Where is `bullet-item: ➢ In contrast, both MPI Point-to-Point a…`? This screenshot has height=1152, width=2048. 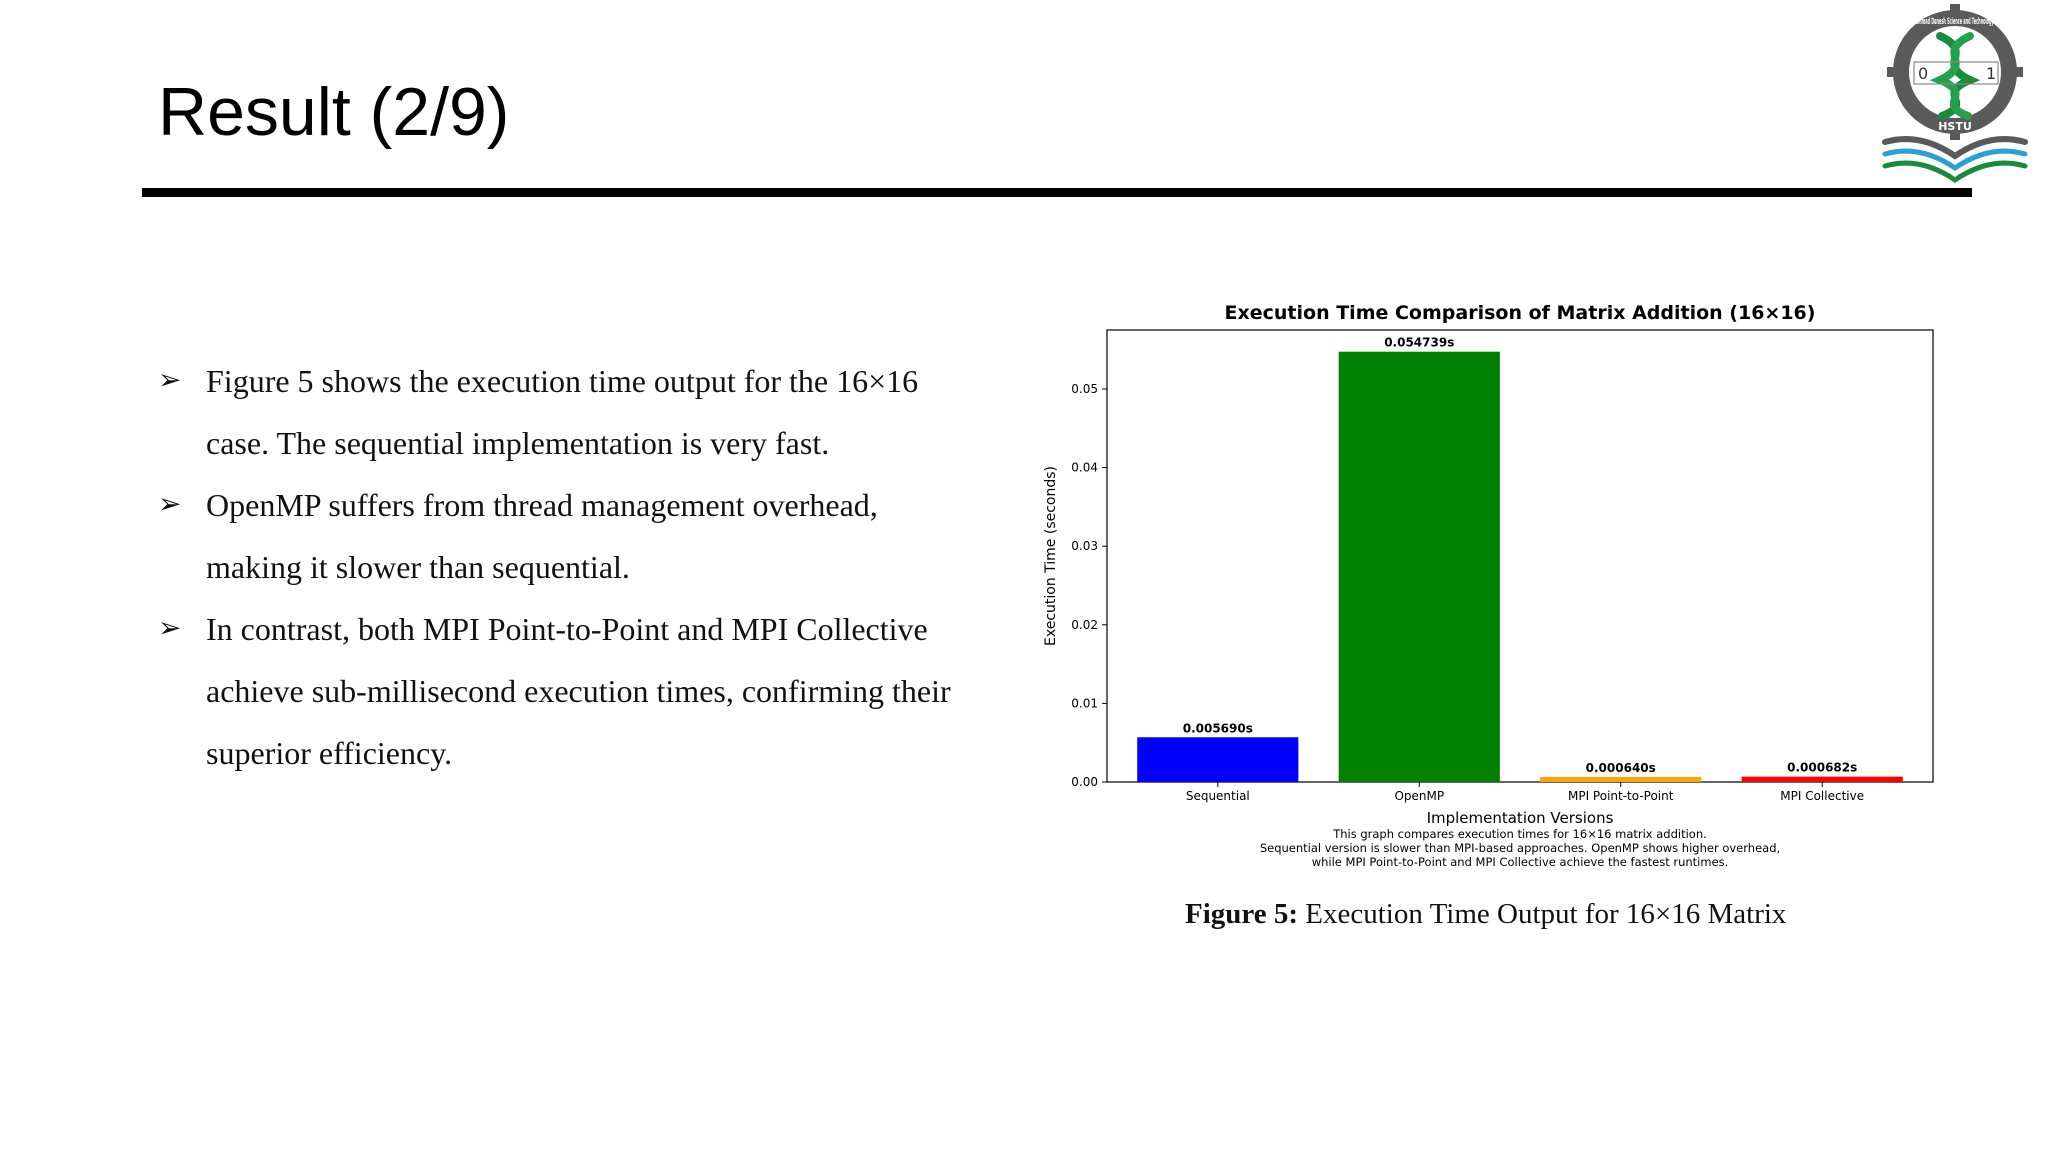 bullet-item: ➢ In contrast, both MPI Point-to-Point a… is located at coordinates (588, 691).